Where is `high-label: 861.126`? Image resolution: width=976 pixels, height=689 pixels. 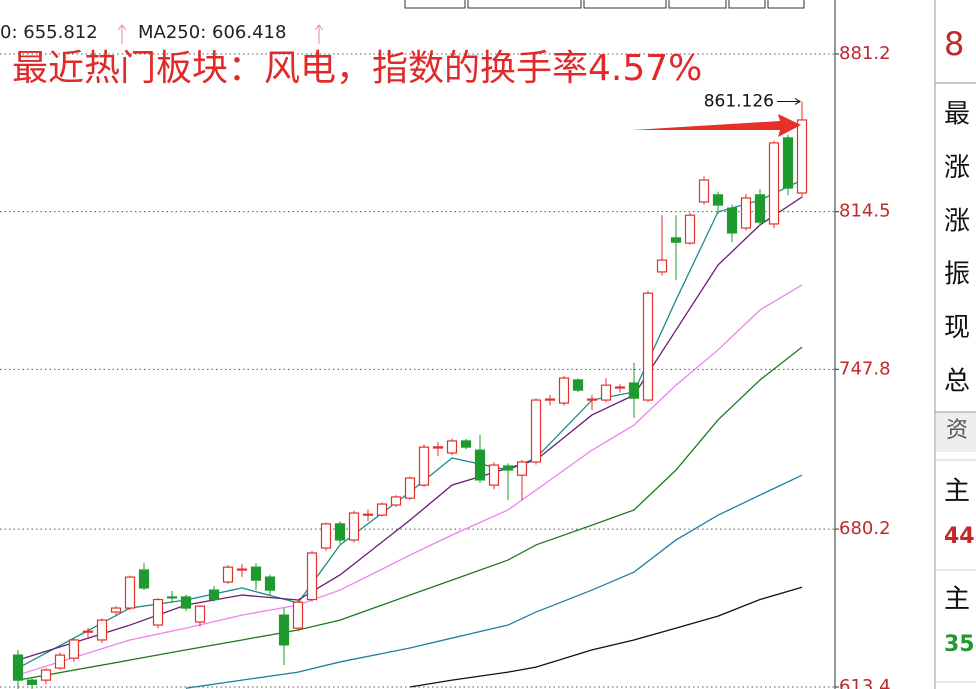
high-label: 861.126 is located at coordinates (739, 101).